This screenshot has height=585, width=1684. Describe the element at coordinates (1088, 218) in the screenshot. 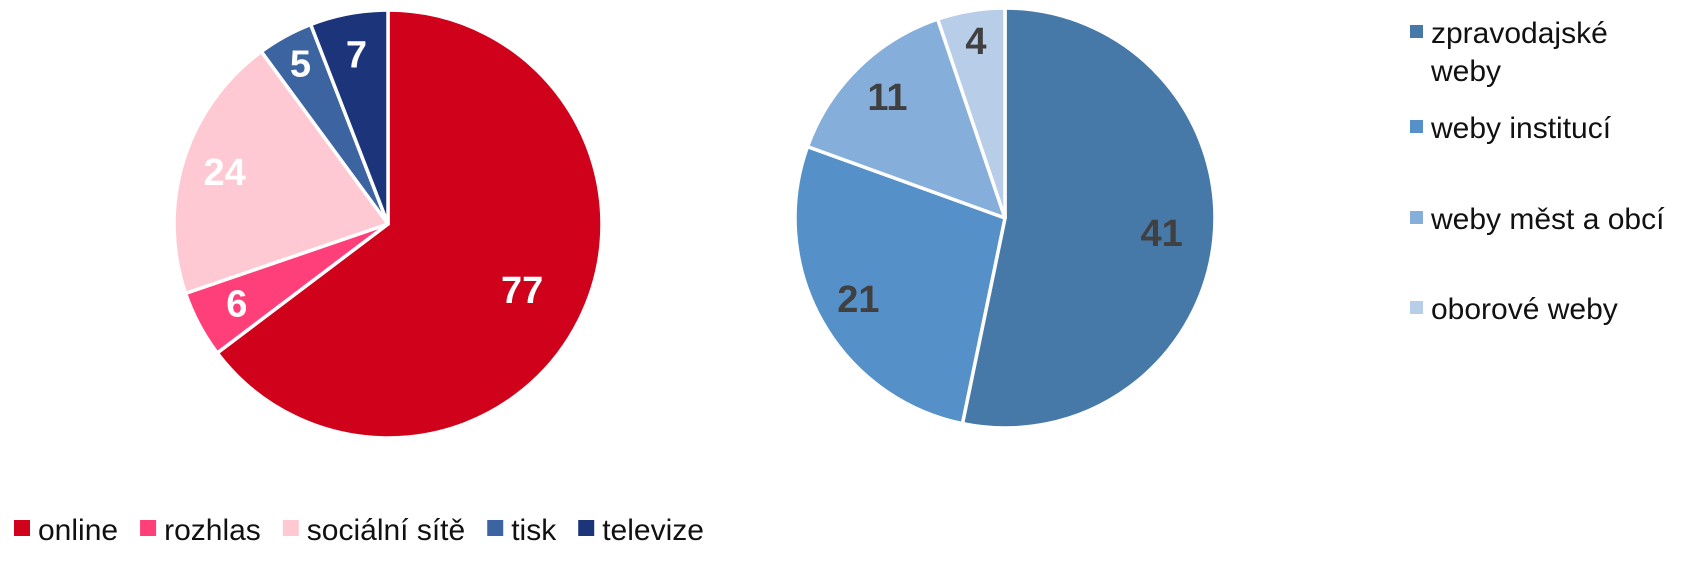

I see `slice-zpravodajske-weby` at that location.